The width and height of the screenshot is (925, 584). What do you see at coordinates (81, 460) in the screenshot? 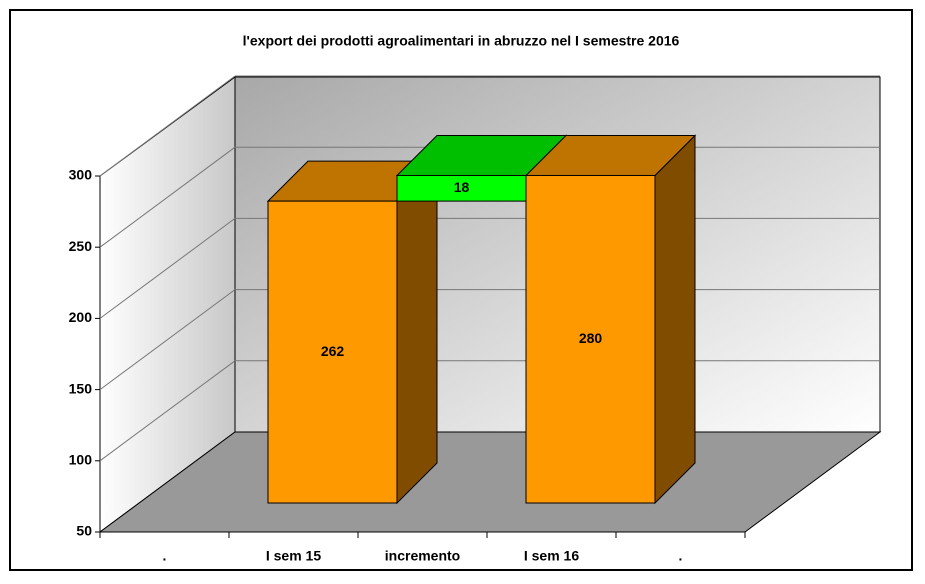
I see `y-tick-label: 100` at bounding box center [81, 460].